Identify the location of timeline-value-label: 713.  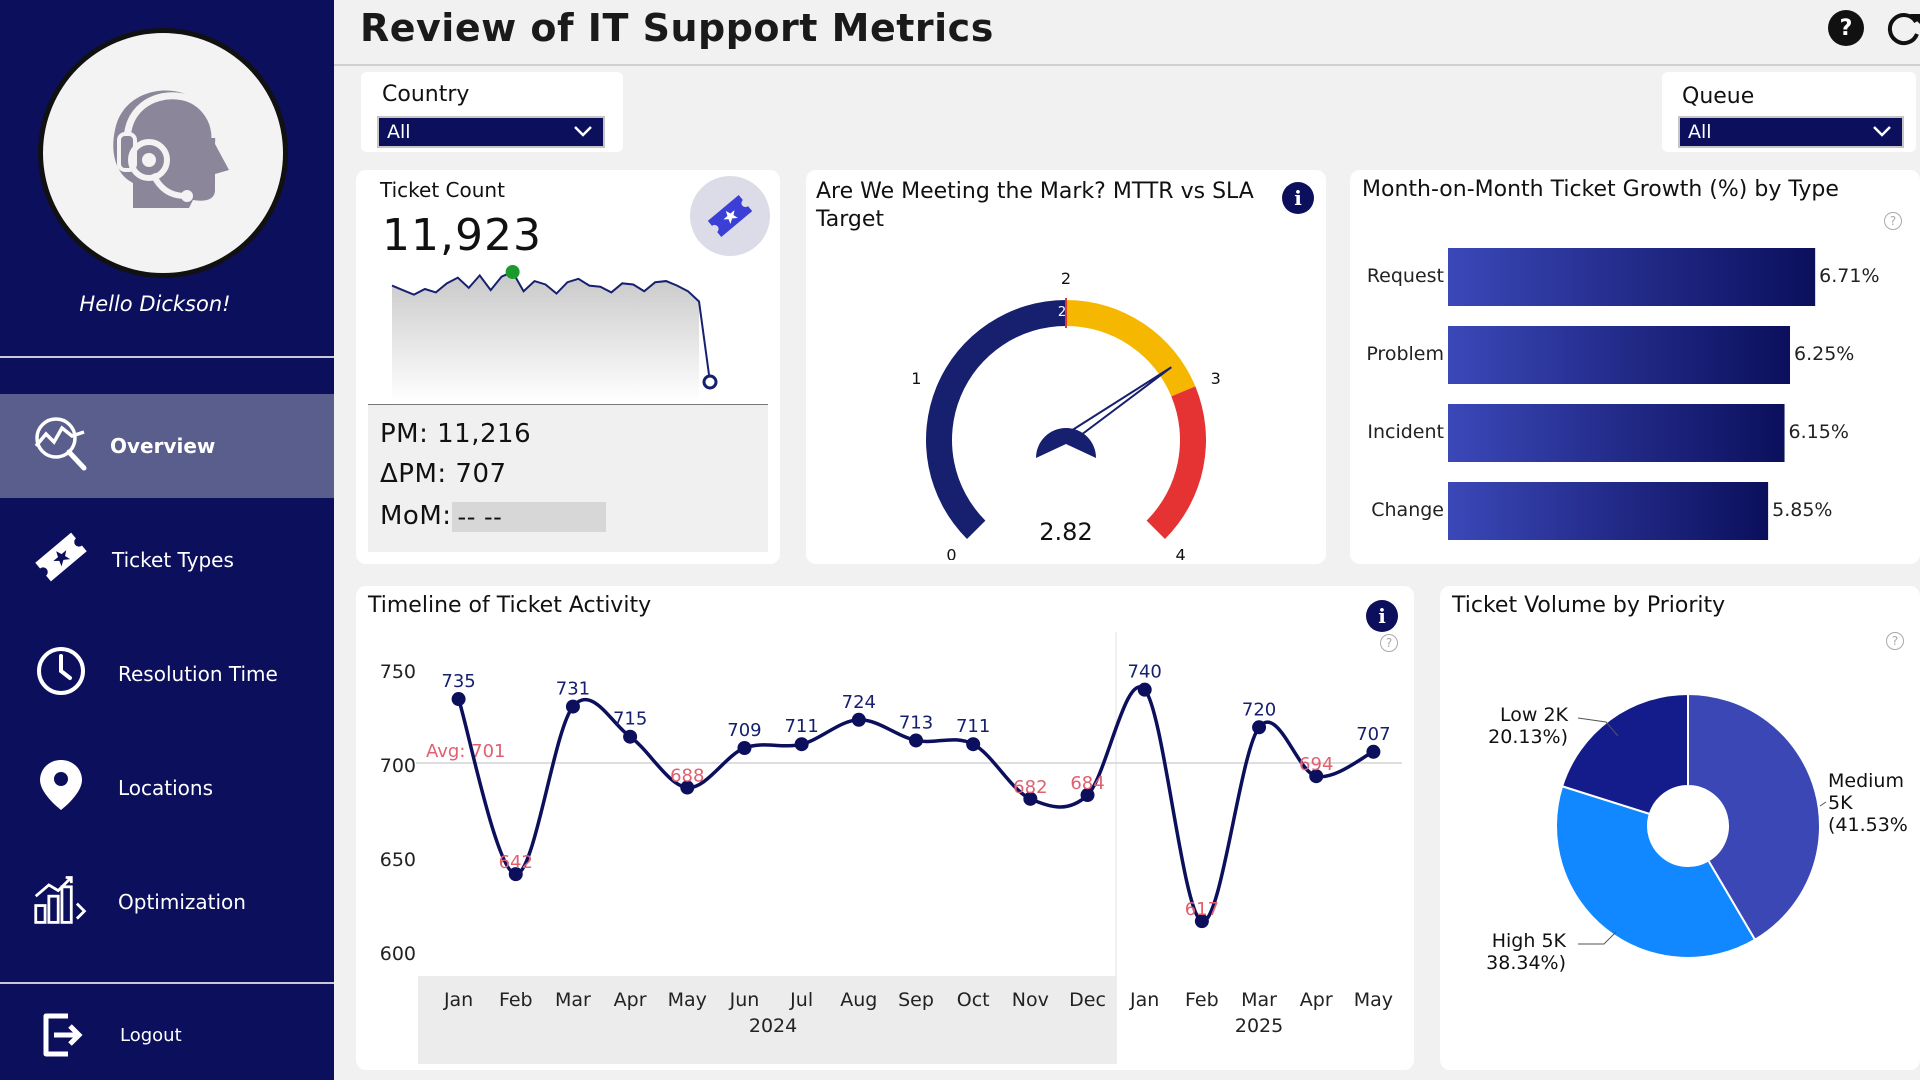
(916, 722).